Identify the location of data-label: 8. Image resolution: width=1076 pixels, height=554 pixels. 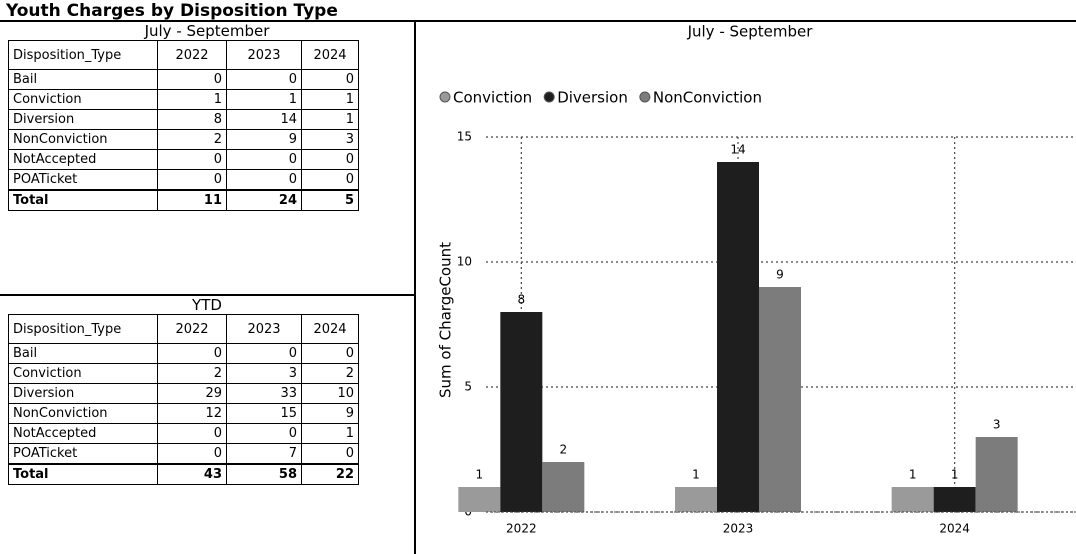
(522, 300).